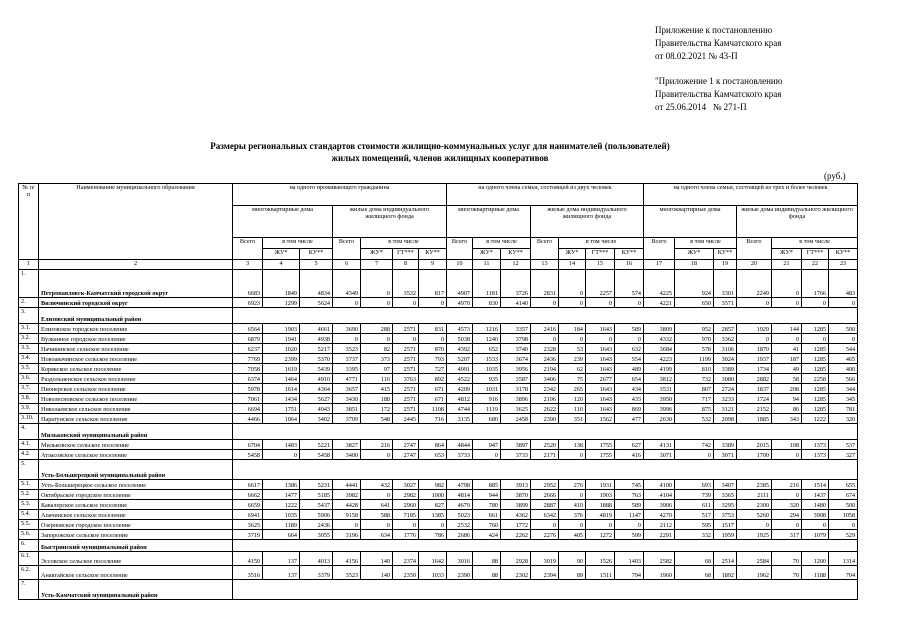 Image resolution: width=905 pixels, height=640 pixels. Describe the element at coordinates (600, 254) in the screenshot. I see `header-cell: ГТ***` at that location.